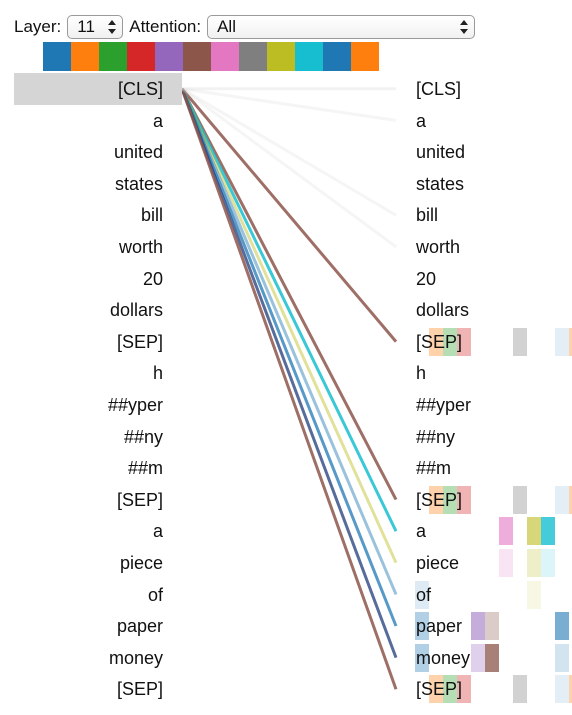 The image size is (572, 715). Describe the element at coordinates (136, 310) in the screenshot. I see `left-token: dollars` at that location.